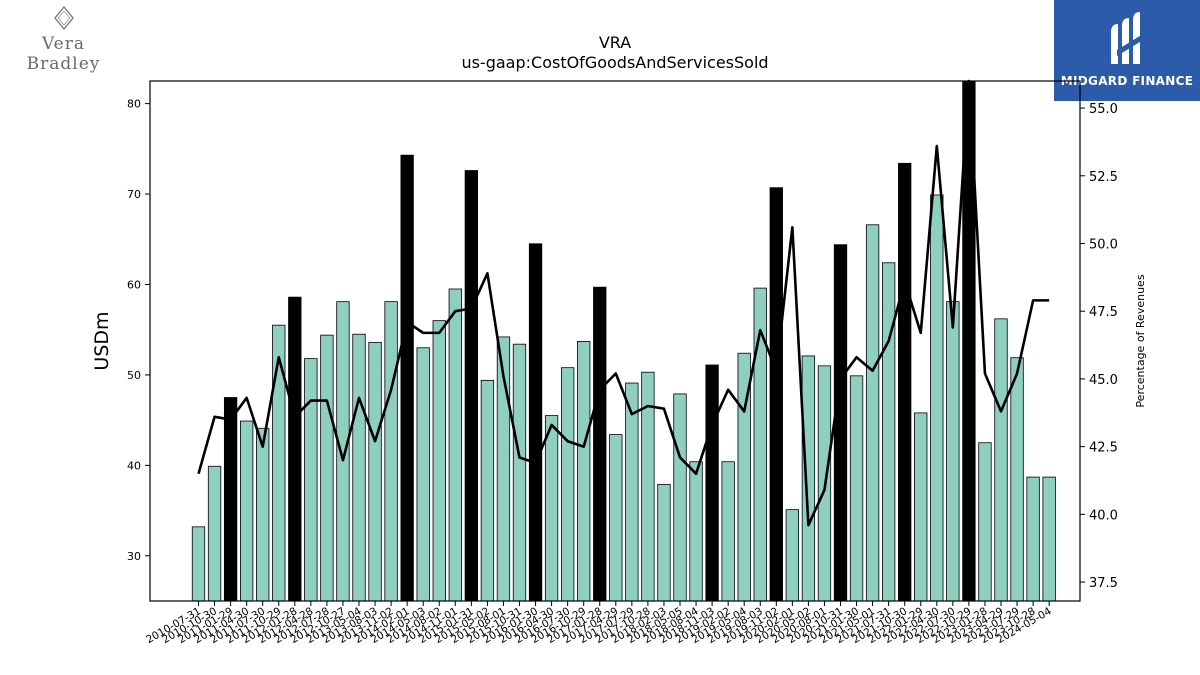 The width and height of the screenshot is (1200, 675). What do you see at coordinates (1103, 177) in the screenshot?
I see `y2-tick-label: 52.5` at bounding box center [1103, 177].